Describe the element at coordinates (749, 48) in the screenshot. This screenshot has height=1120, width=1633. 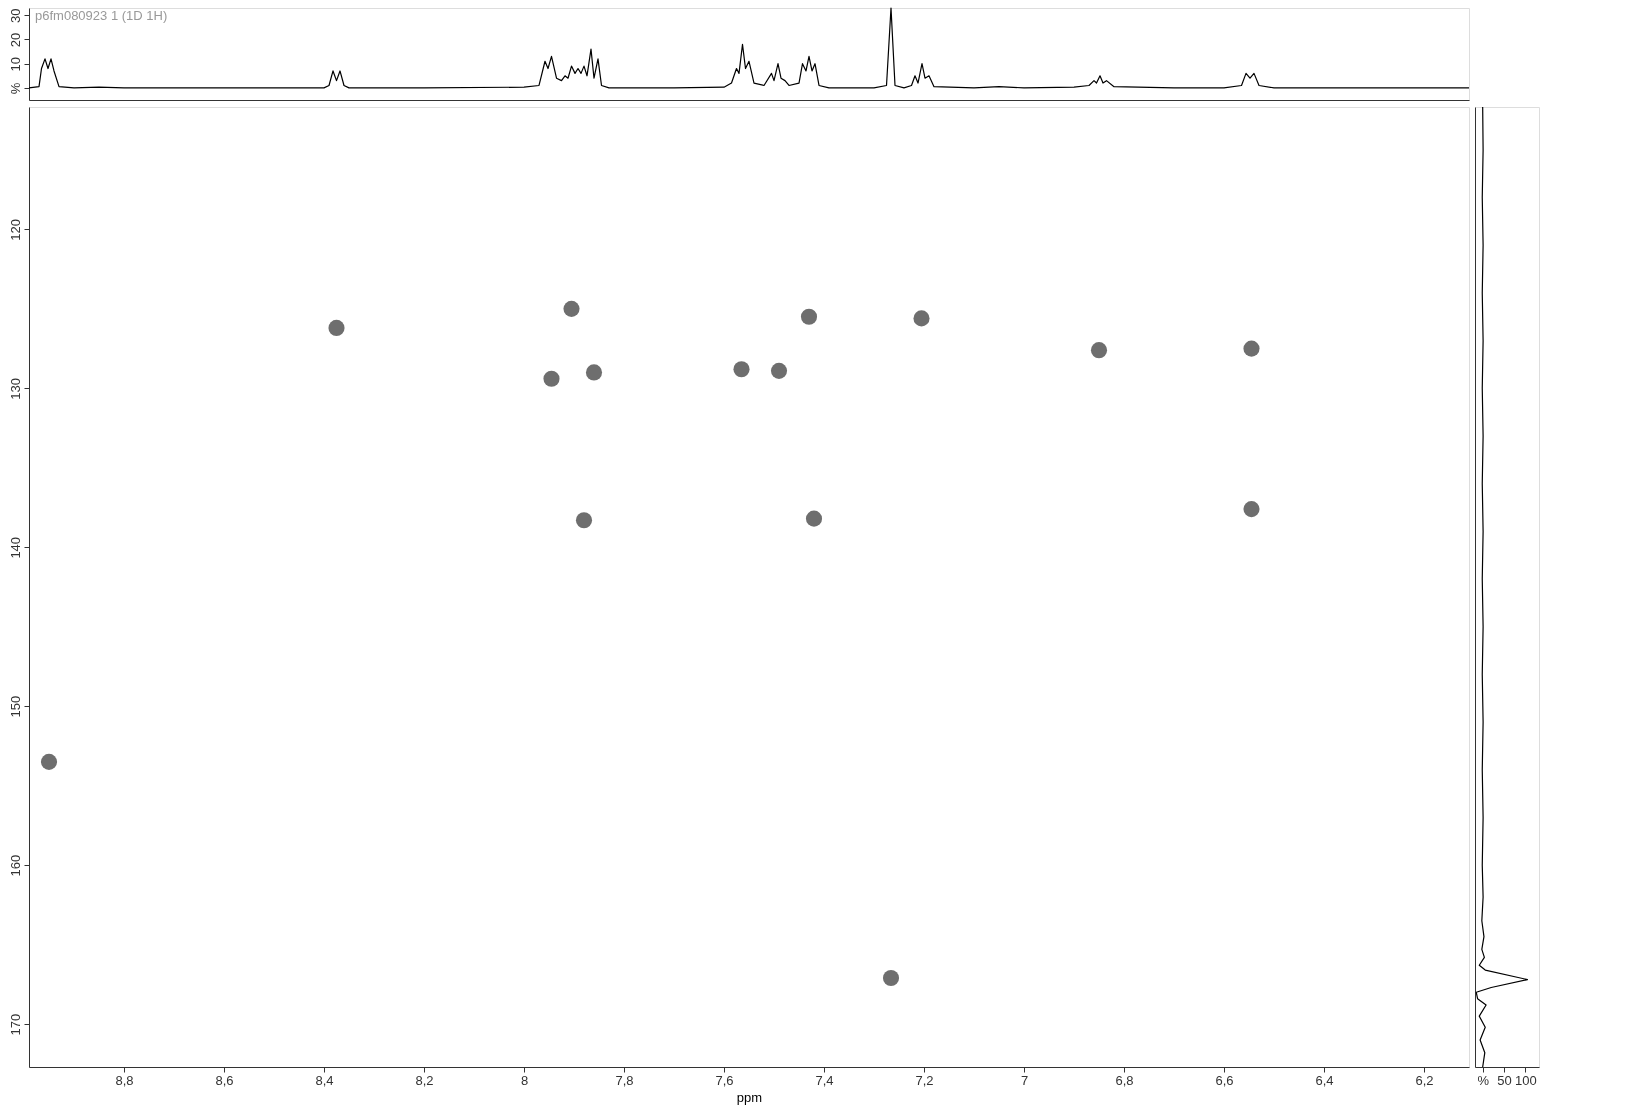
I see `line-series` at that location.